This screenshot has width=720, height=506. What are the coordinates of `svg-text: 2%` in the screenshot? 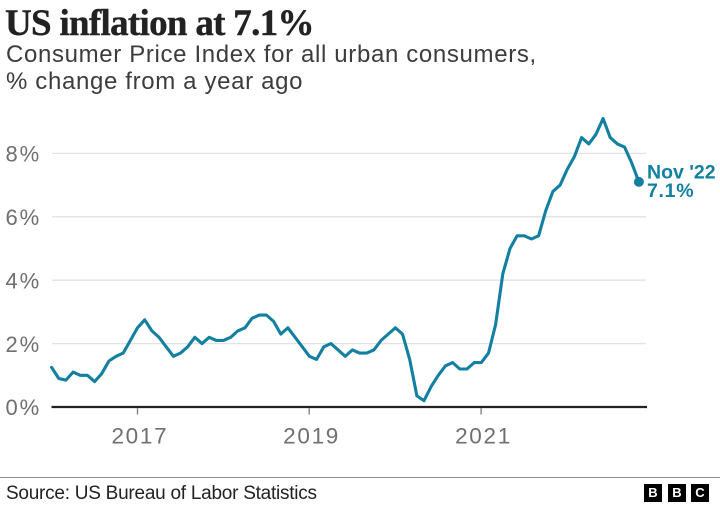 It's located at (24, 344).